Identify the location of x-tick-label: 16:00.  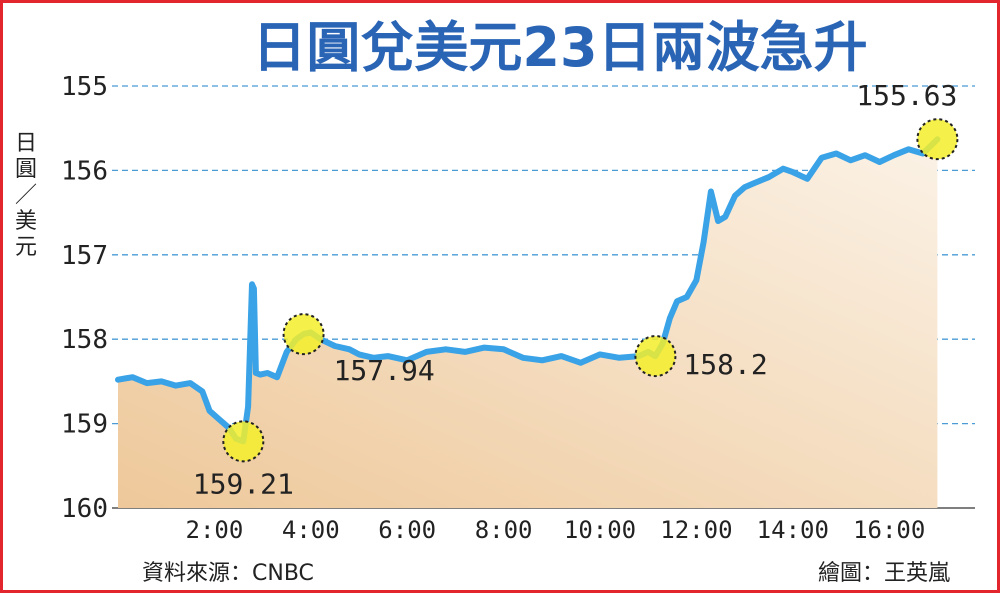
(889, 530).